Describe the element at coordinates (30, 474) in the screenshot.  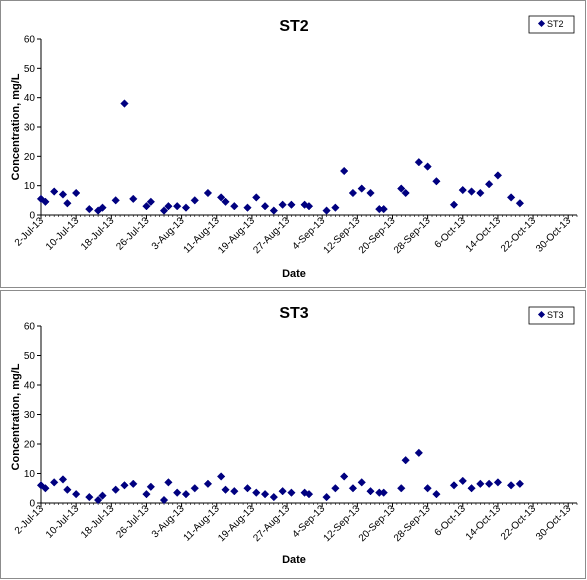
I see `y-tick-label: 10` at that location.